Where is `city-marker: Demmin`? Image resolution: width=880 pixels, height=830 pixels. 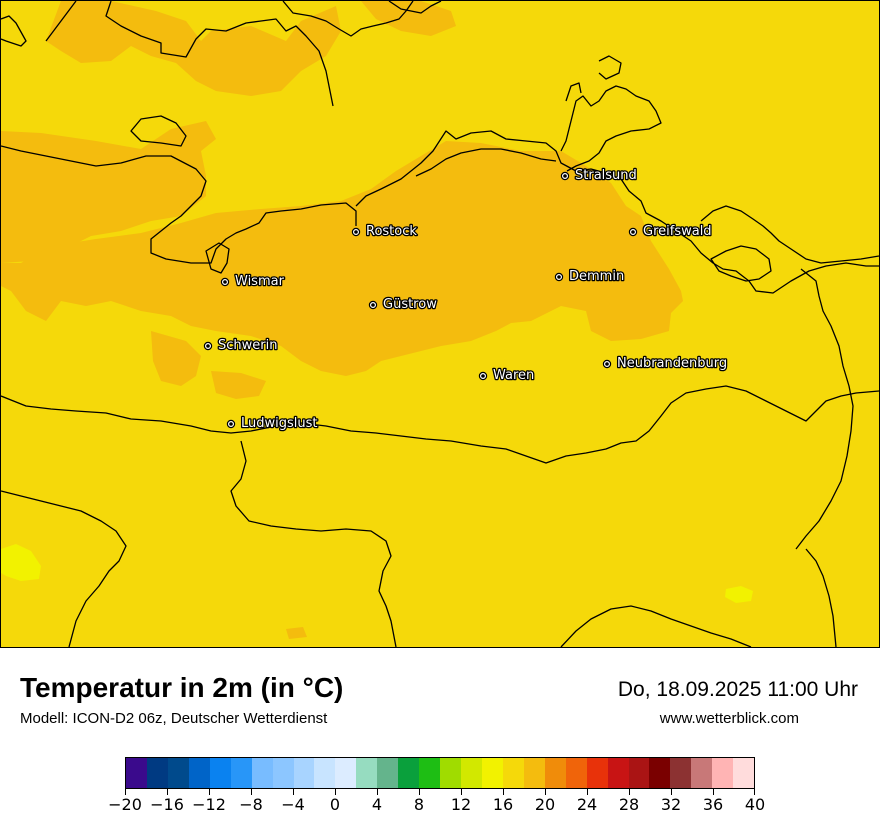
city-marker: Demmin is located at coordinates (589, 276).